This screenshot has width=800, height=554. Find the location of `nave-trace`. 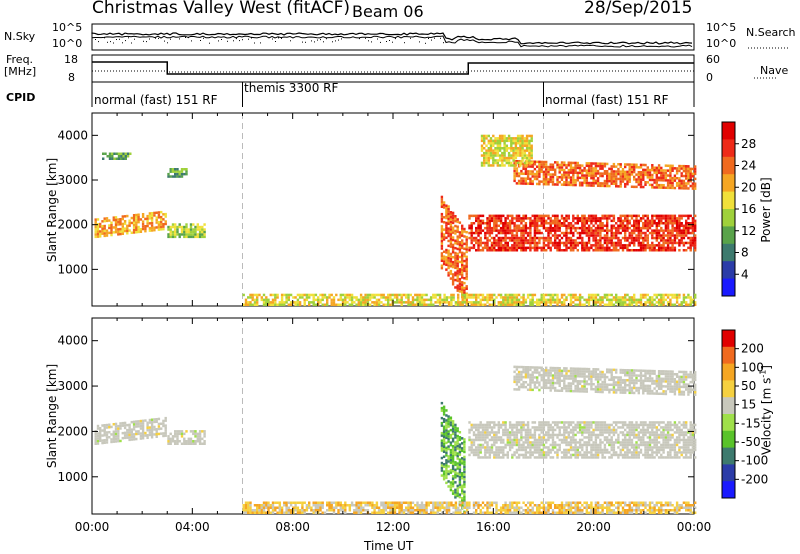

nave-trace is located at coordinates (393, 71).